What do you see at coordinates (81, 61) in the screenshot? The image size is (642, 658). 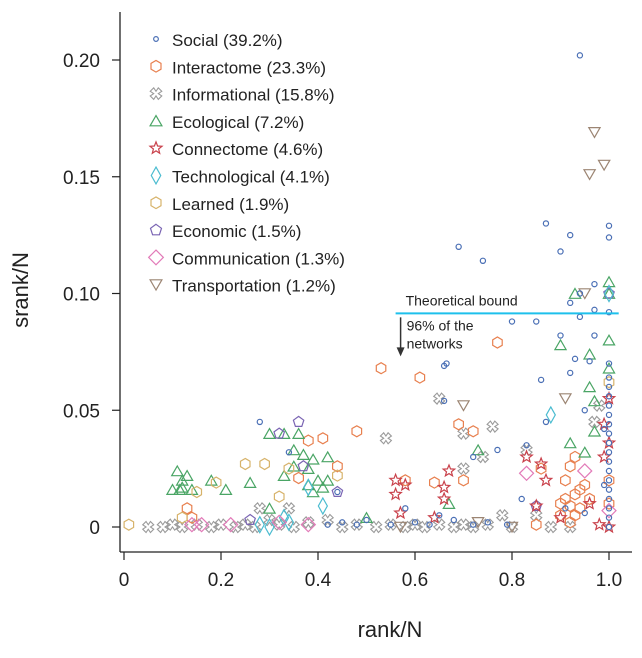 I see `y-tick-label: 0.20` at bounding box center [81, 61].